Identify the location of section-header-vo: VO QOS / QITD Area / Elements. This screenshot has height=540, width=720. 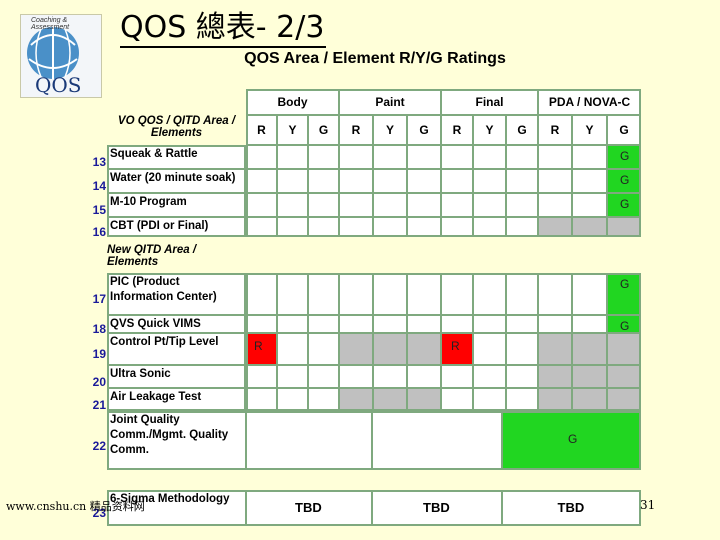
(176, 127).